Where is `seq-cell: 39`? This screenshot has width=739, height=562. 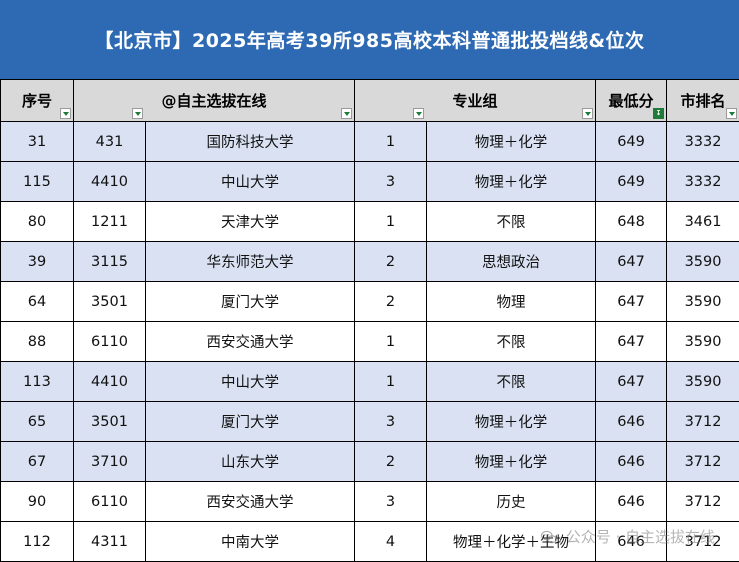 seq-cell: 39 is located at coordinates (37, 262).